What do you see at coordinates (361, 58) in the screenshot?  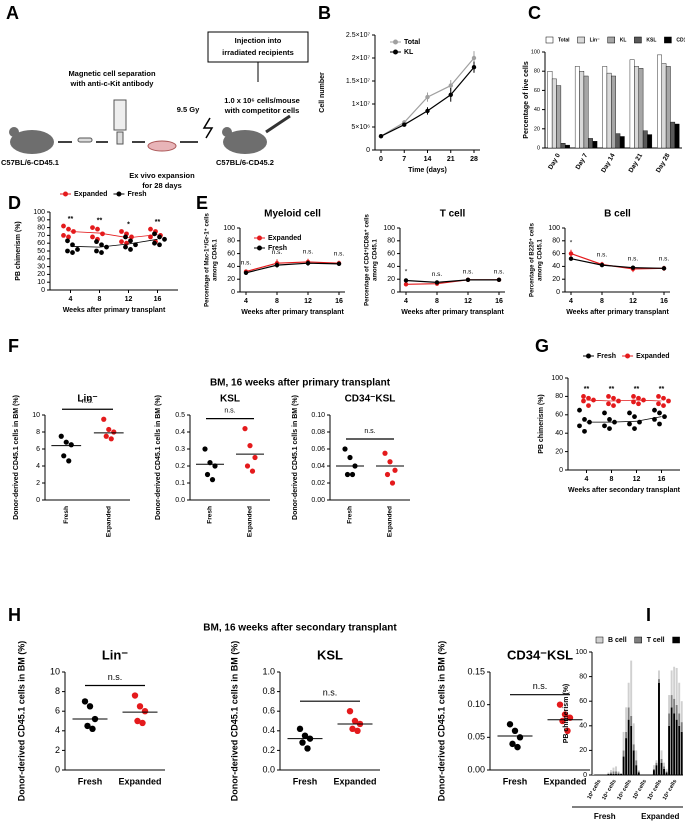 I see `y-tick-label: 2×10⁷` at bounding box center [361, 58].